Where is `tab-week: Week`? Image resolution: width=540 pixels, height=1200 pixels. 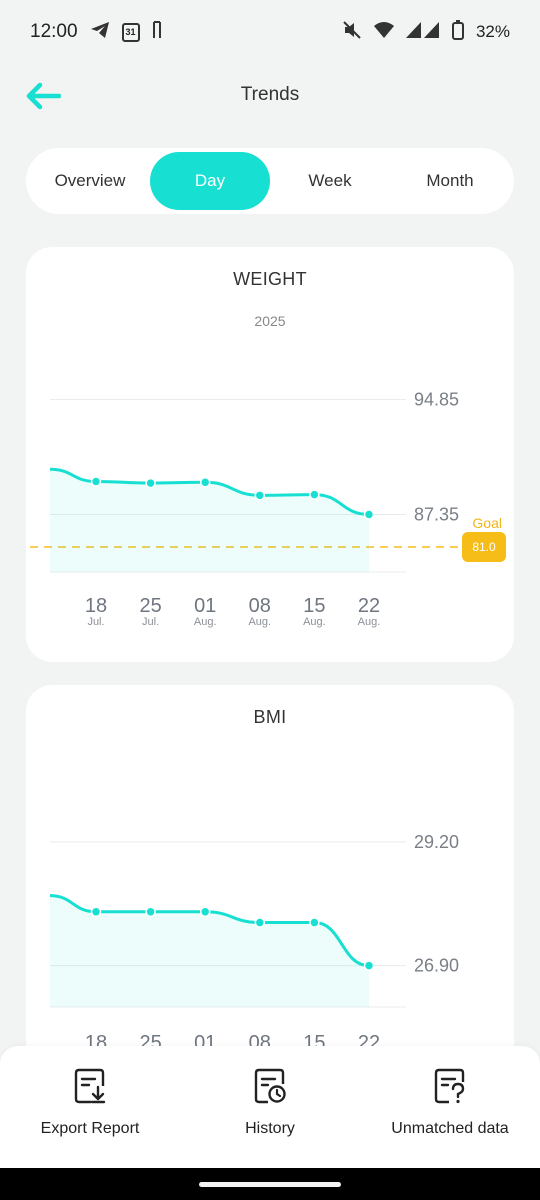
tab-week: Week is located at coordinates (330, 180).